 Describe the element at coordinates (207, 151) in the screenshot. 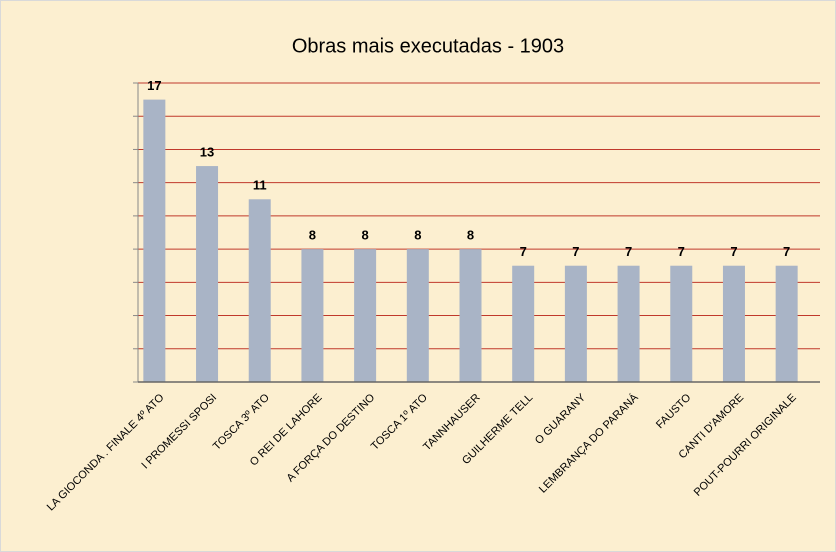

I see `value-label: 13` at that location.